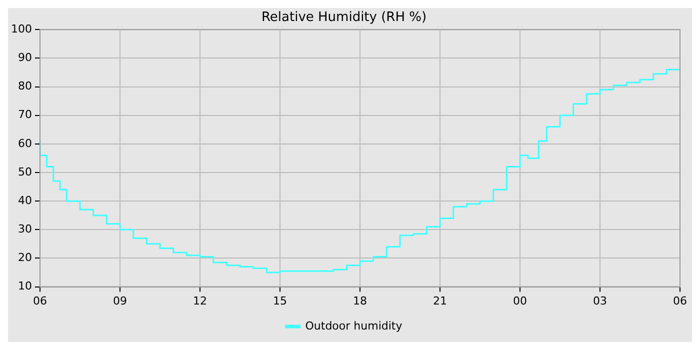 The height and width of the screenshot is (350, 700). What do you see at coordinates (279, 301) in the screenshot?
I see `x-tick-label: 15` at bounding box center [279, 301].